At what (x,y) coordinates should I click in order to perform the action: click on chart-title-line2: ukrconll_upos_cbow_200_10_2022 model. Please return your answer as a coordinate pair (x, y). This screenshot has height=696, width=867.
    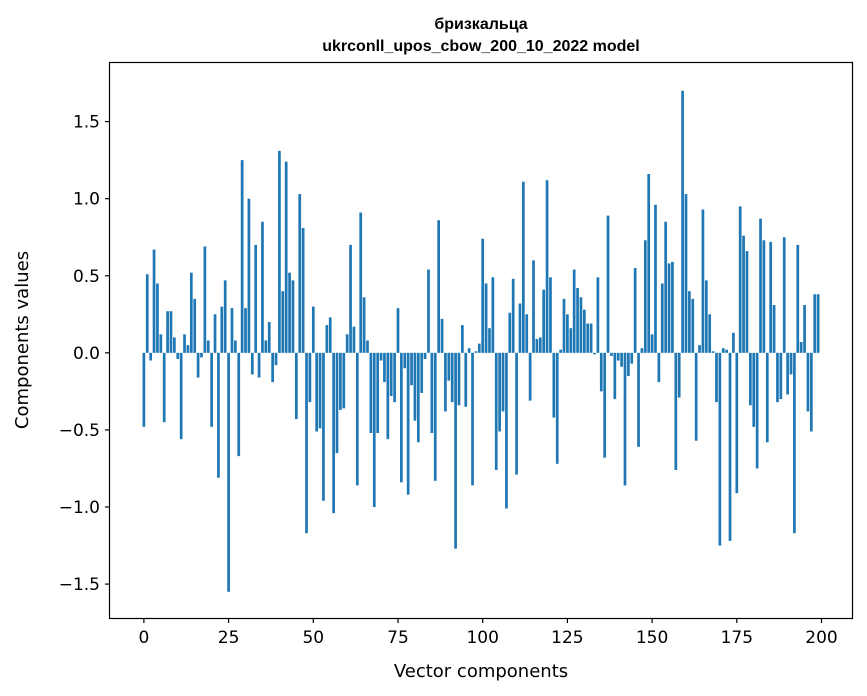
    Looking at the image, I should click on (480, 46).